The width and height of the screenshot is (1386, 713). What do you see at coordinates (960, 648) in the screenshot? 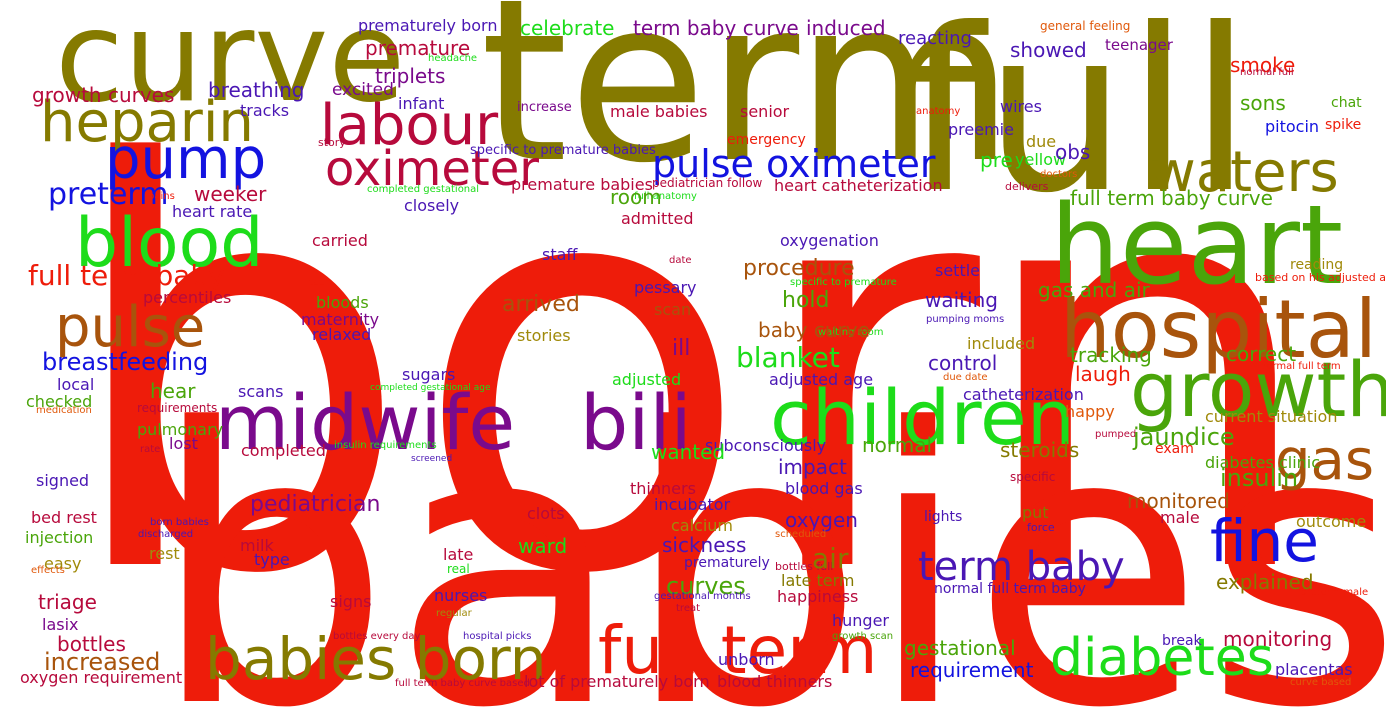
I see `word-gestational: gestational` at bounding box center [960, 648].